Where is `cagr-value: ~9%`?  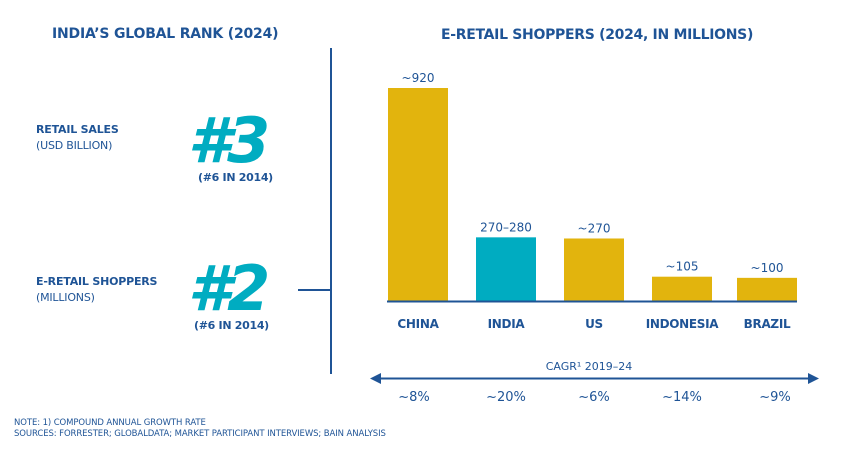 cagr-value: ~9% is located at coordinates (775, 397).